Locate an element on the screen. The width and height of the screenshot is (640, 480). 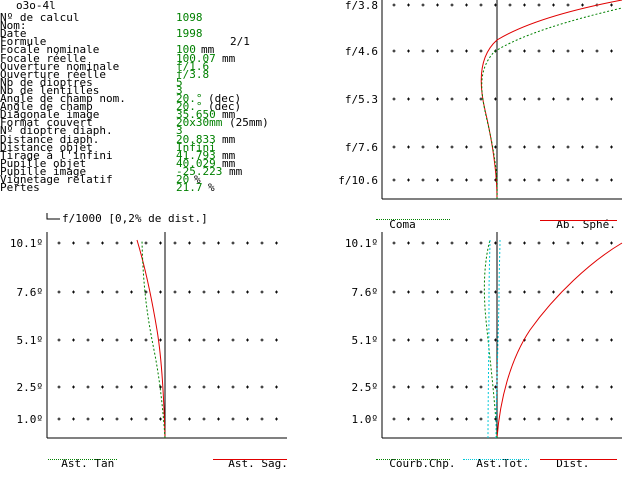
spec-label: Nb de dioptres is located at coordinates (46, 82).